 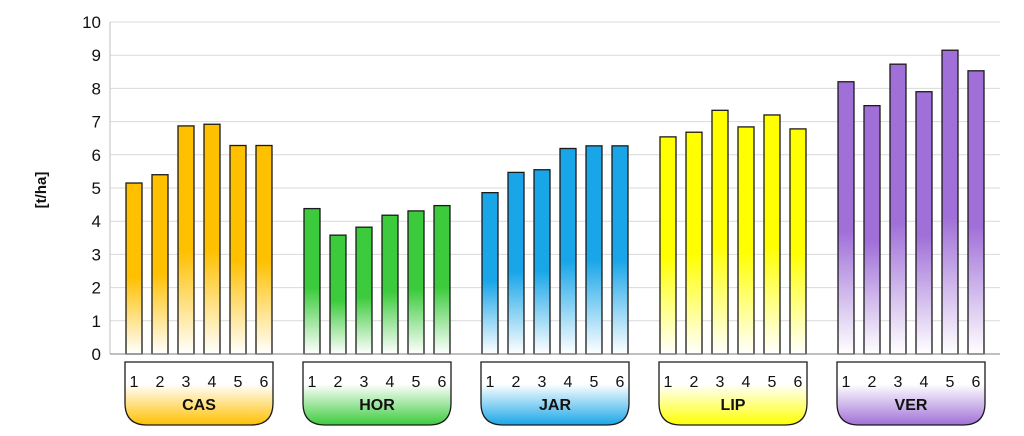 What do you see at coordinates (555, 405) in the screenshot?
I see `group-name-label: JAR` at bounding box center [555, 405].